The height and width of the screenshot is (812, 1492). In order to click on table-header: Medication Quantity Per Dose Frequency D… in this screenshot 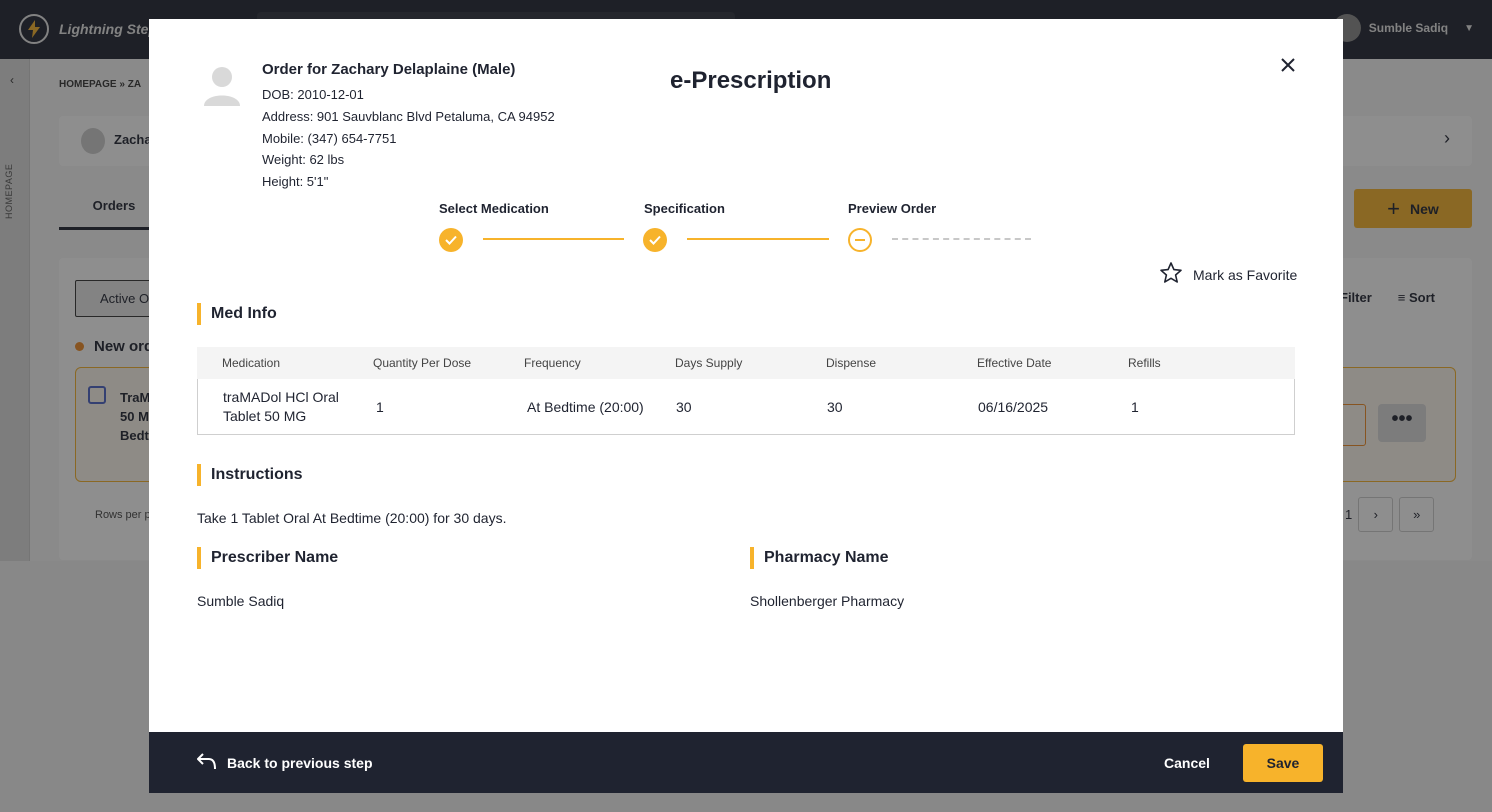, I will do `click(746, 363)`.